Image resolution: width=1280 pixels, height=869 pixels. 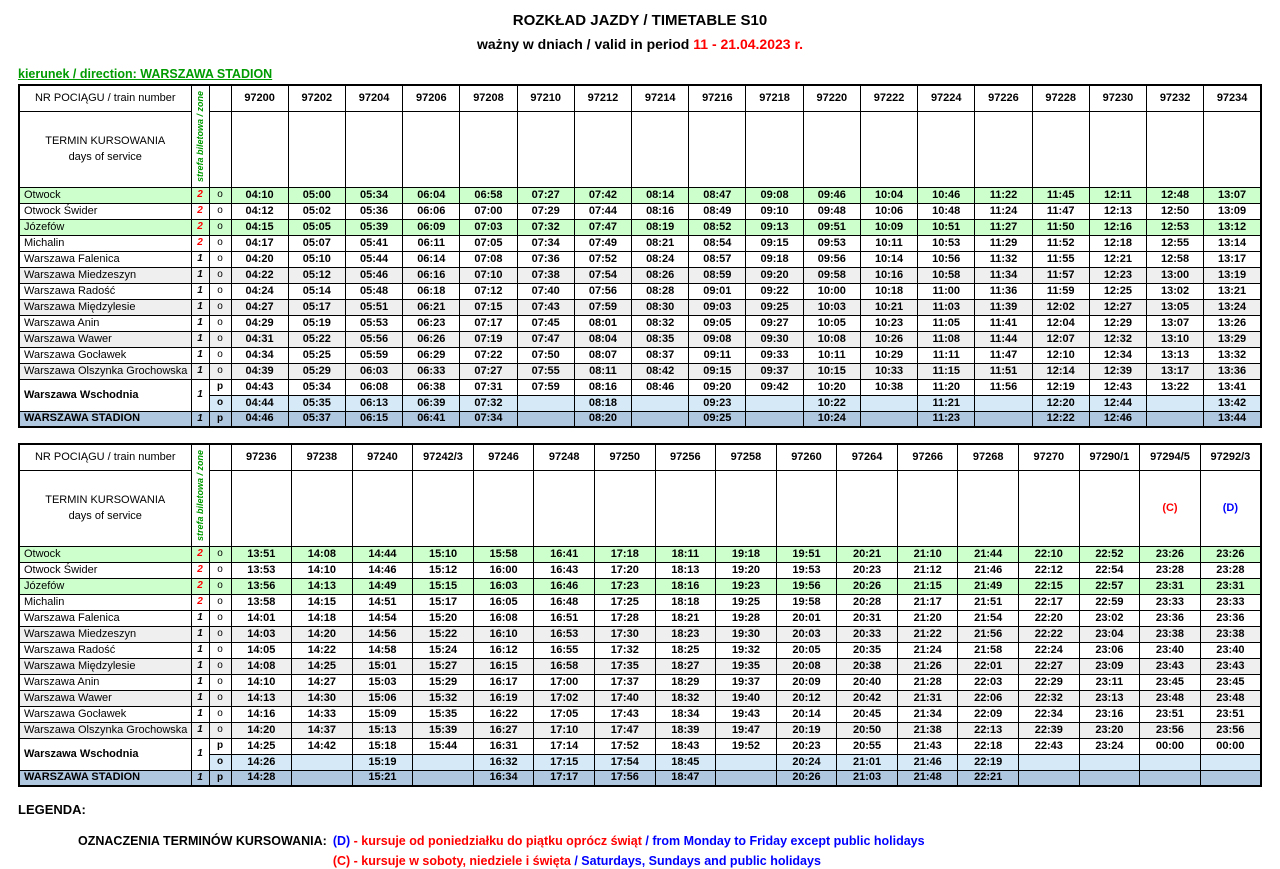 I want to click on time-cell: 16:51, so click(x=564, y=618).